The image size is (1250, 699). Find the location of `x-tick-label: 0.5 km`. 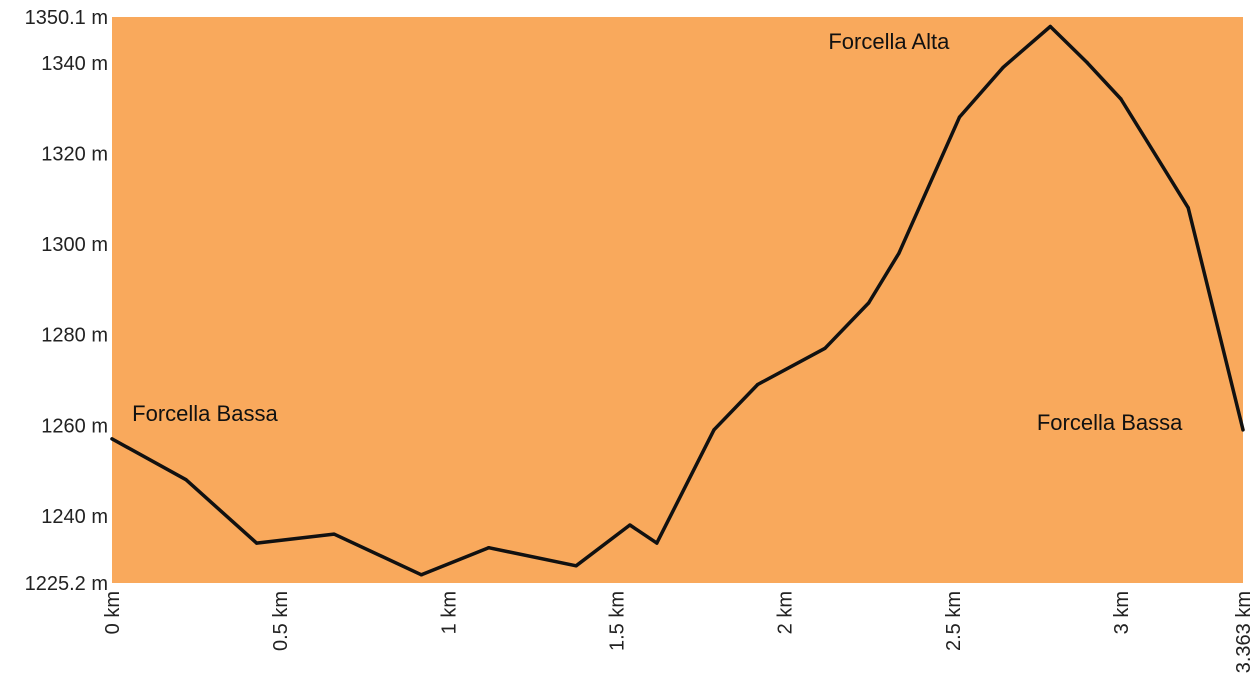

x-tick-label: 0.5 km is located at coordinates (281, 621).